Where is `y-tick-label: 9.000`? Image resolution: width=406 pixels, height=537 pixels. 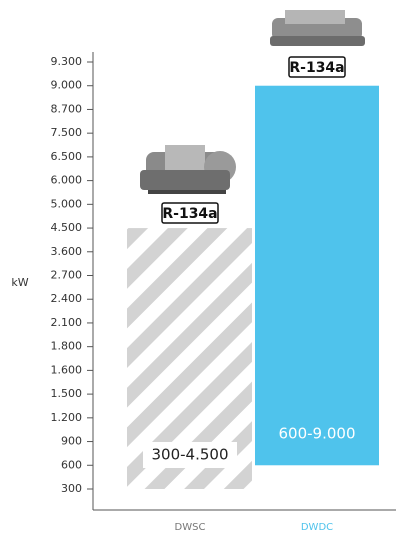 y-tick-label: 9.000 is located at coordinates (67, 85).